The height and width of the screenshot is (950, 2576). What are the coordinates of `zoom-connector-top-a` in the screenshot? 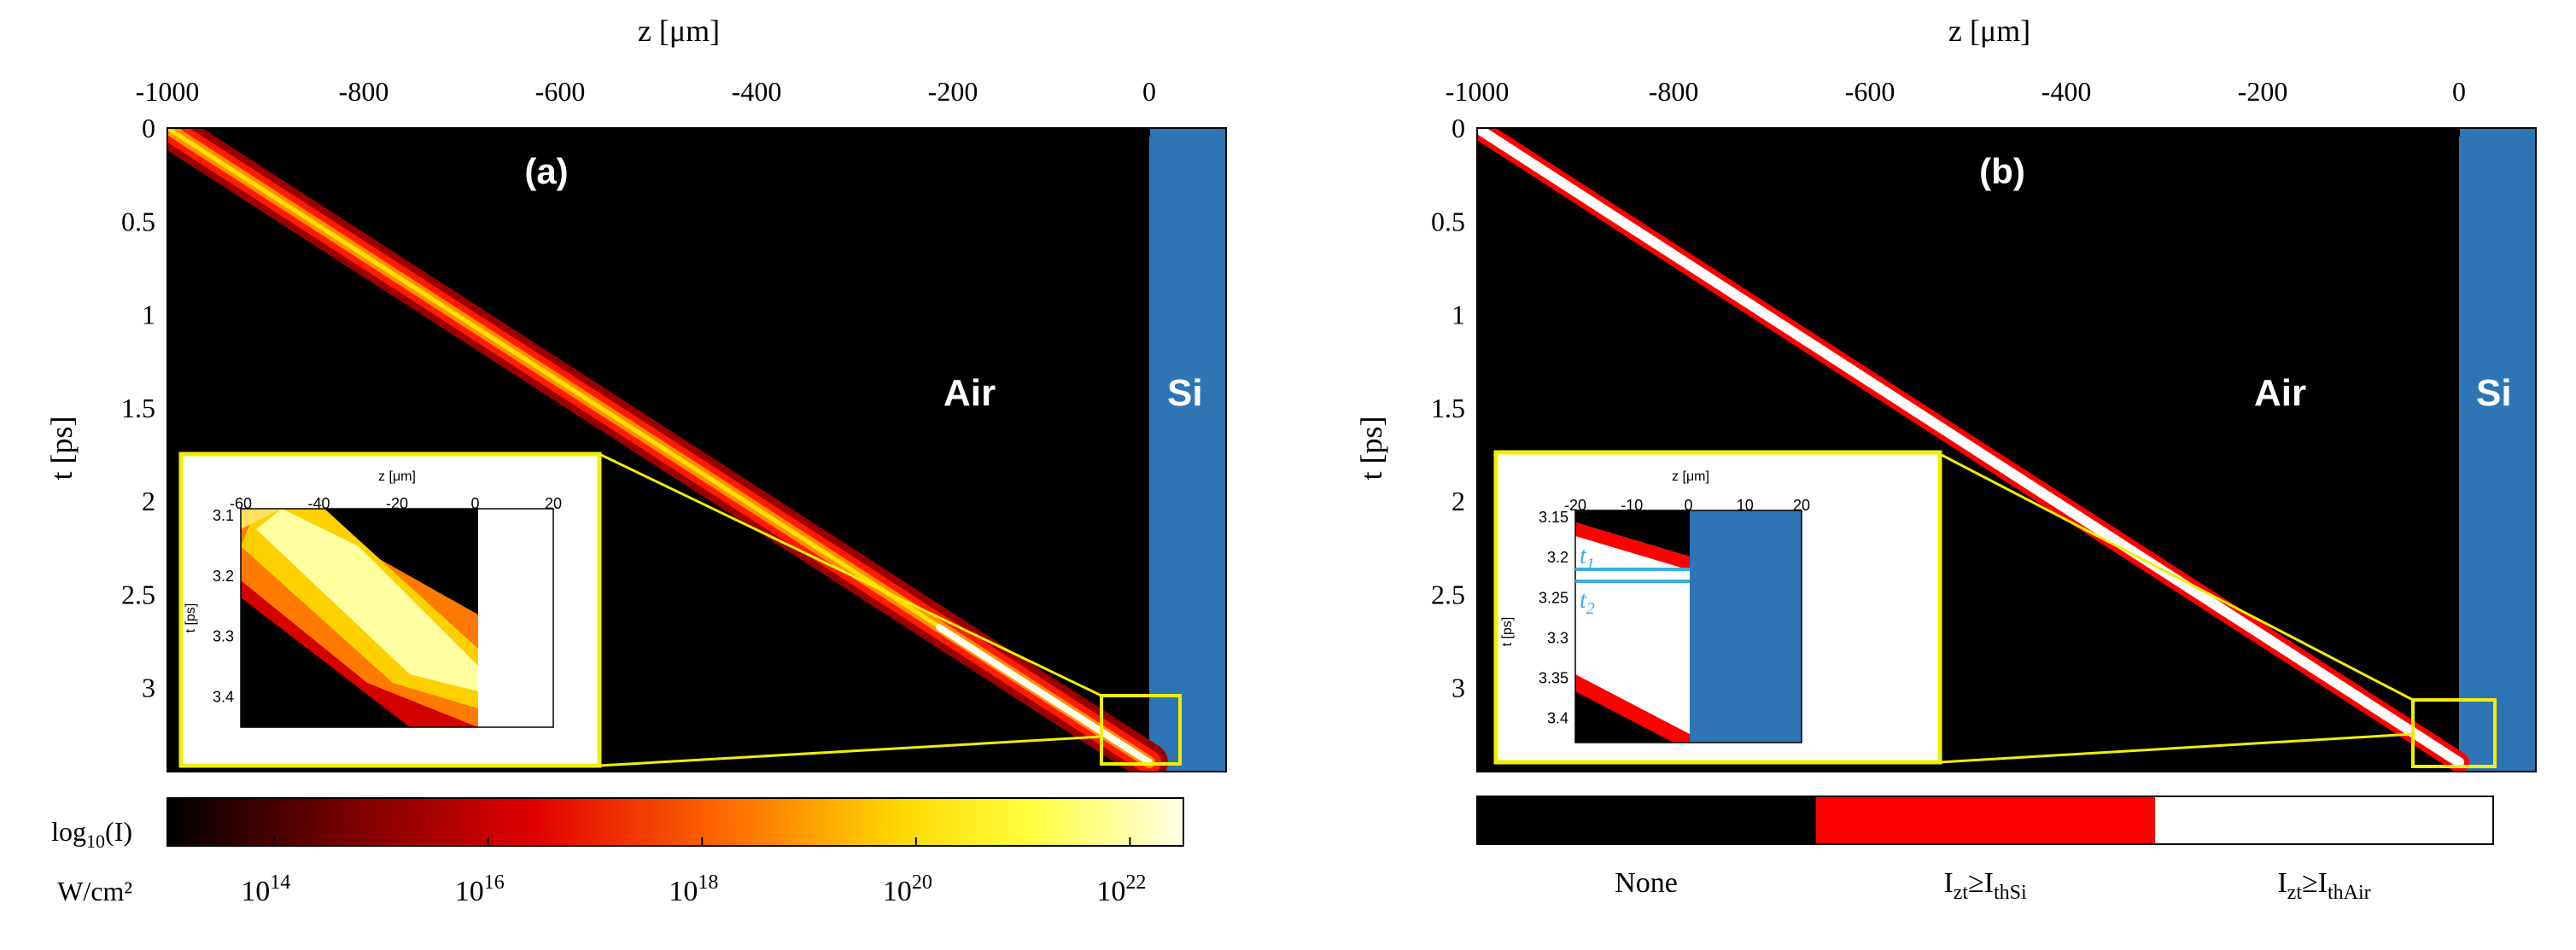 It's located at (850, 574).